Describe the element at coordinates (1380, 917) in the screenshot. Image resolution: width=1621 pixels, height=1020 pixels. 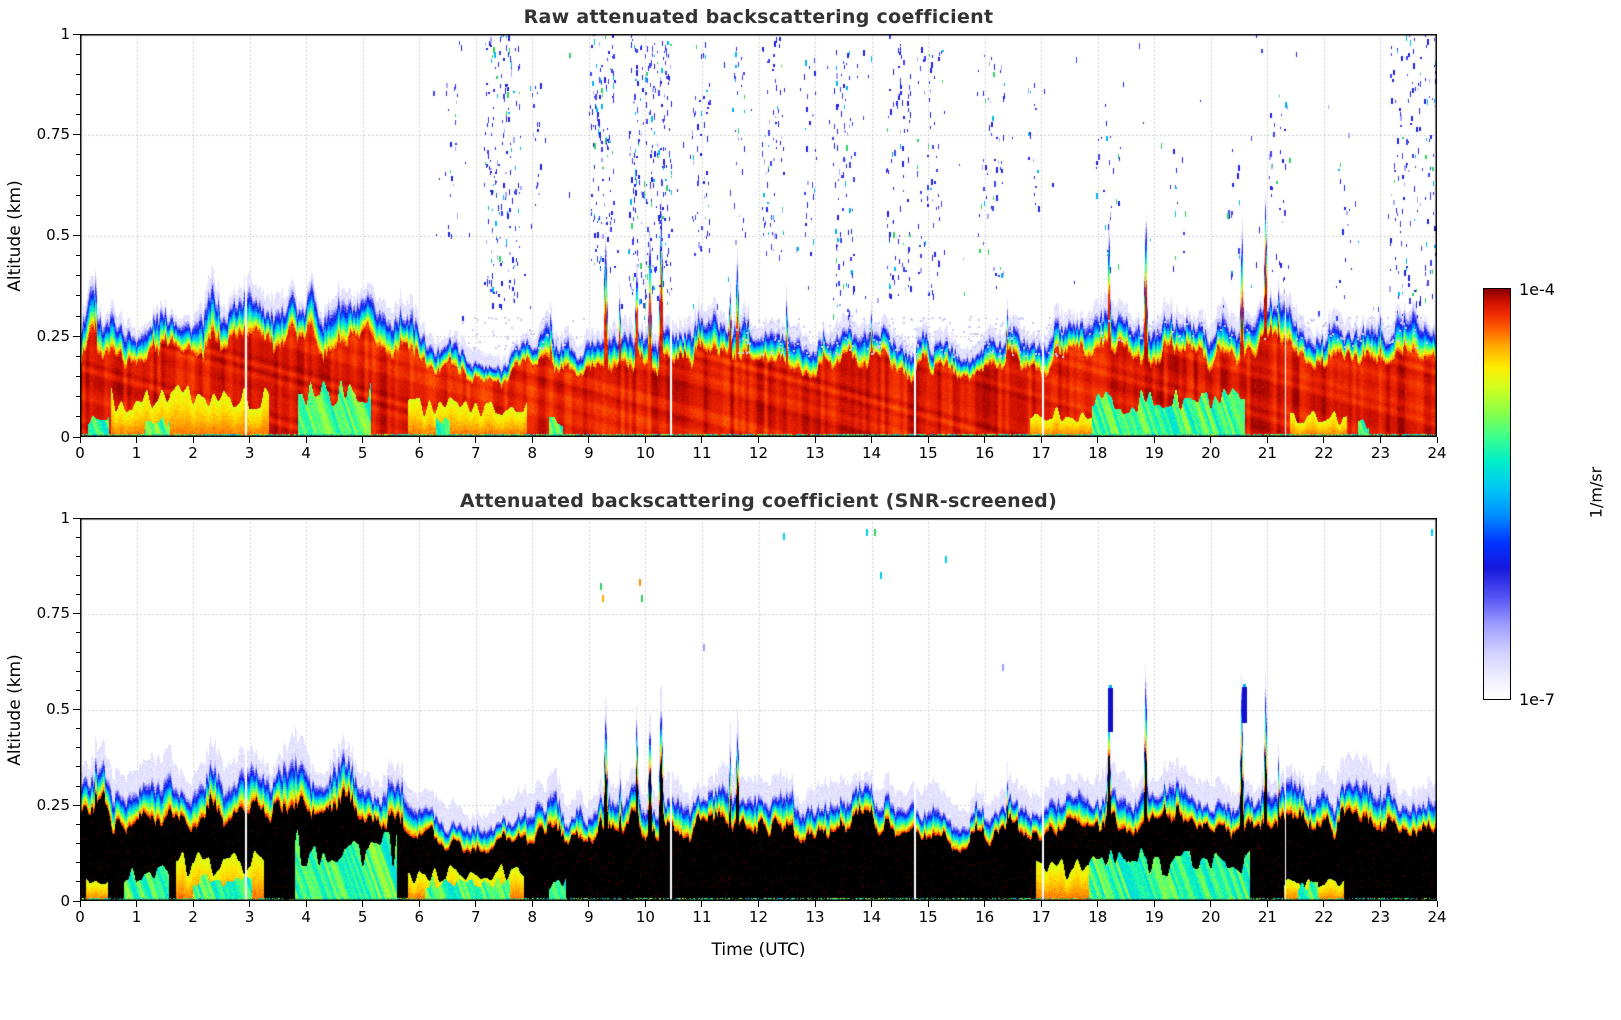
I see `x-tick-label: 23` at that location.